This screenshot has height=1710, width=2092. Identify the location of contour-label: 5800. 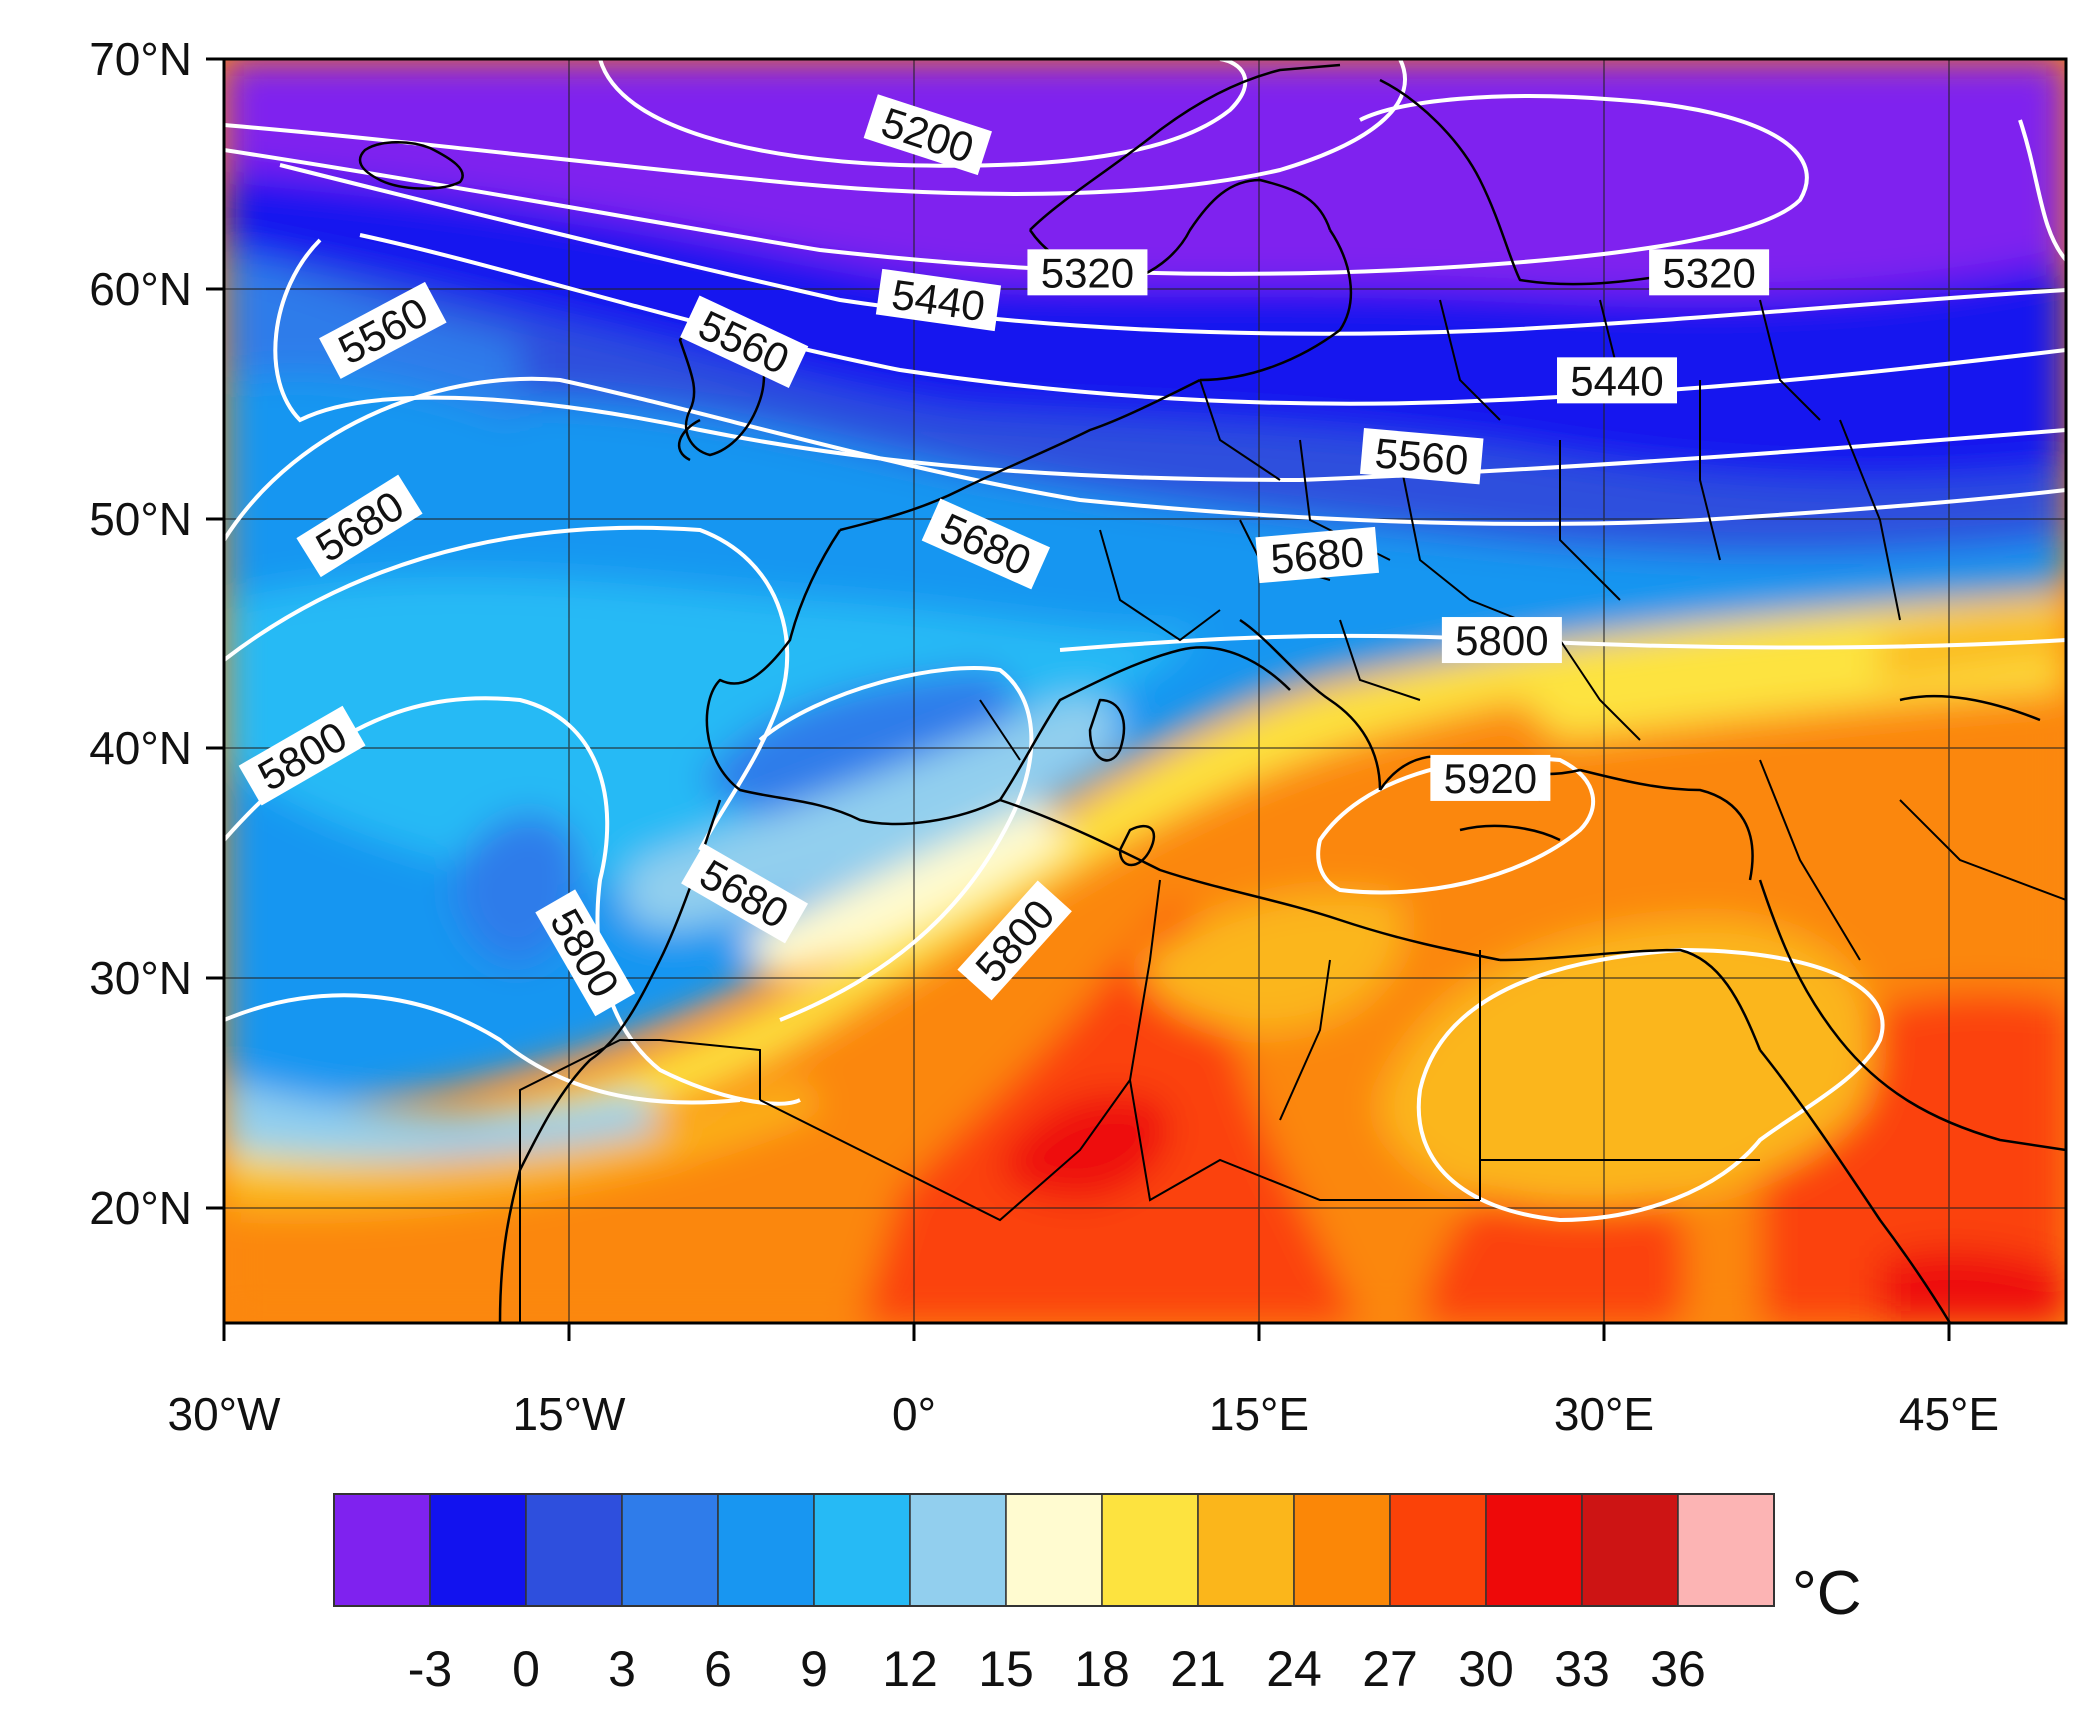
(1501, 640).